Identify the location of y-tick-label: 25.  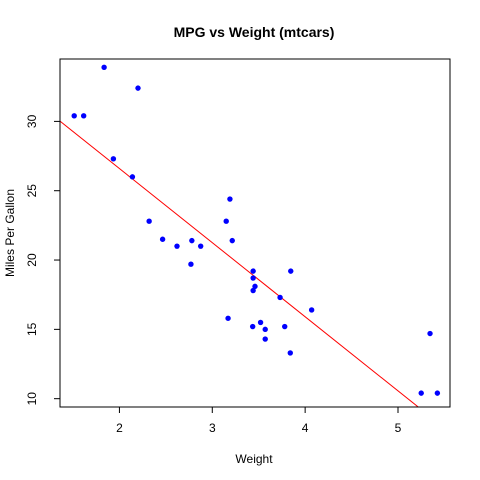
(32, 191).